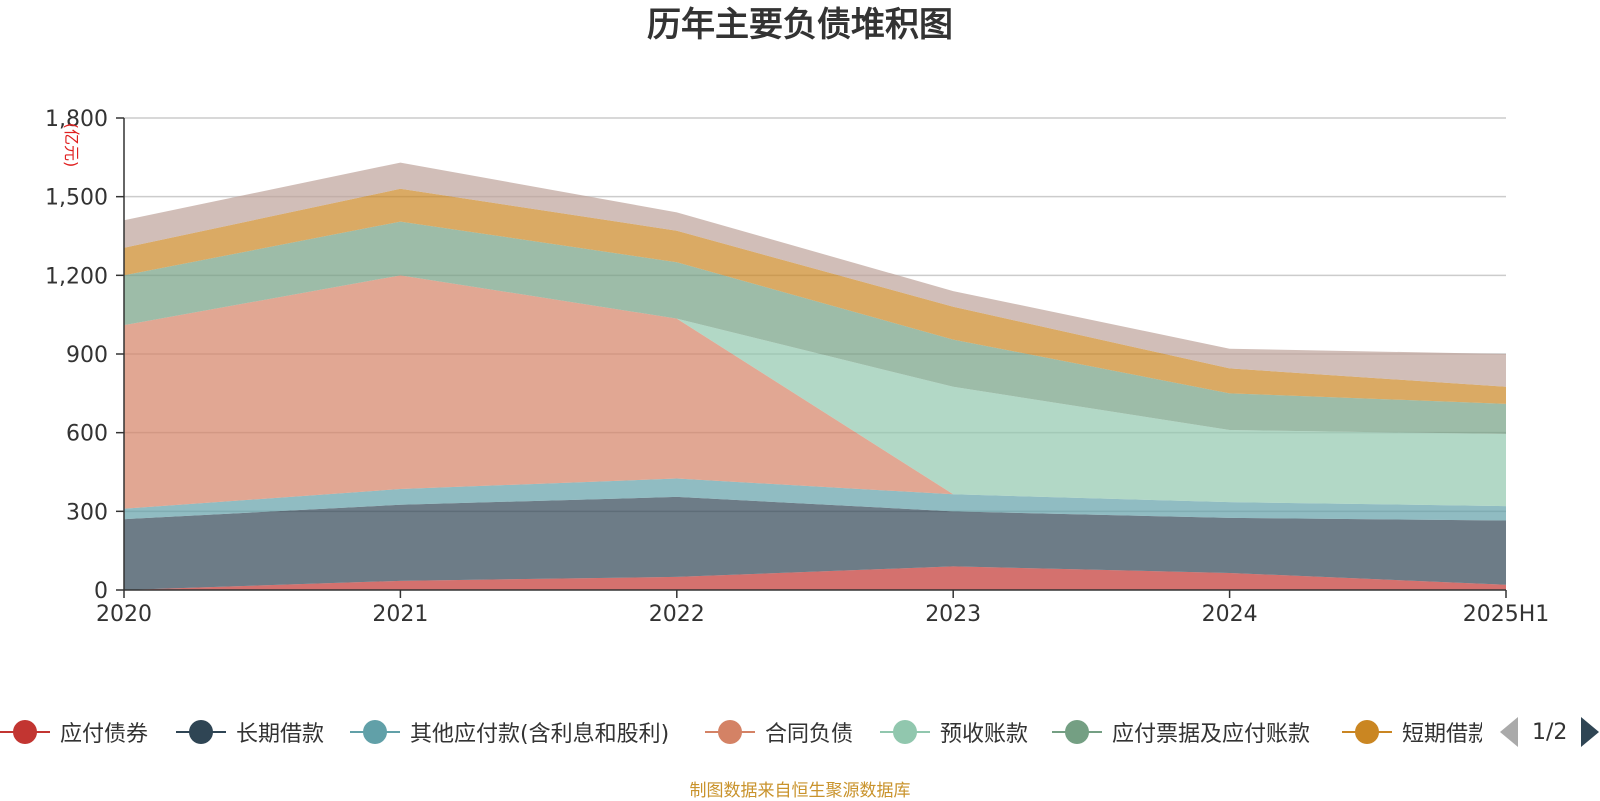  I want to click on legend-prev-icon, so click(1509, 732).